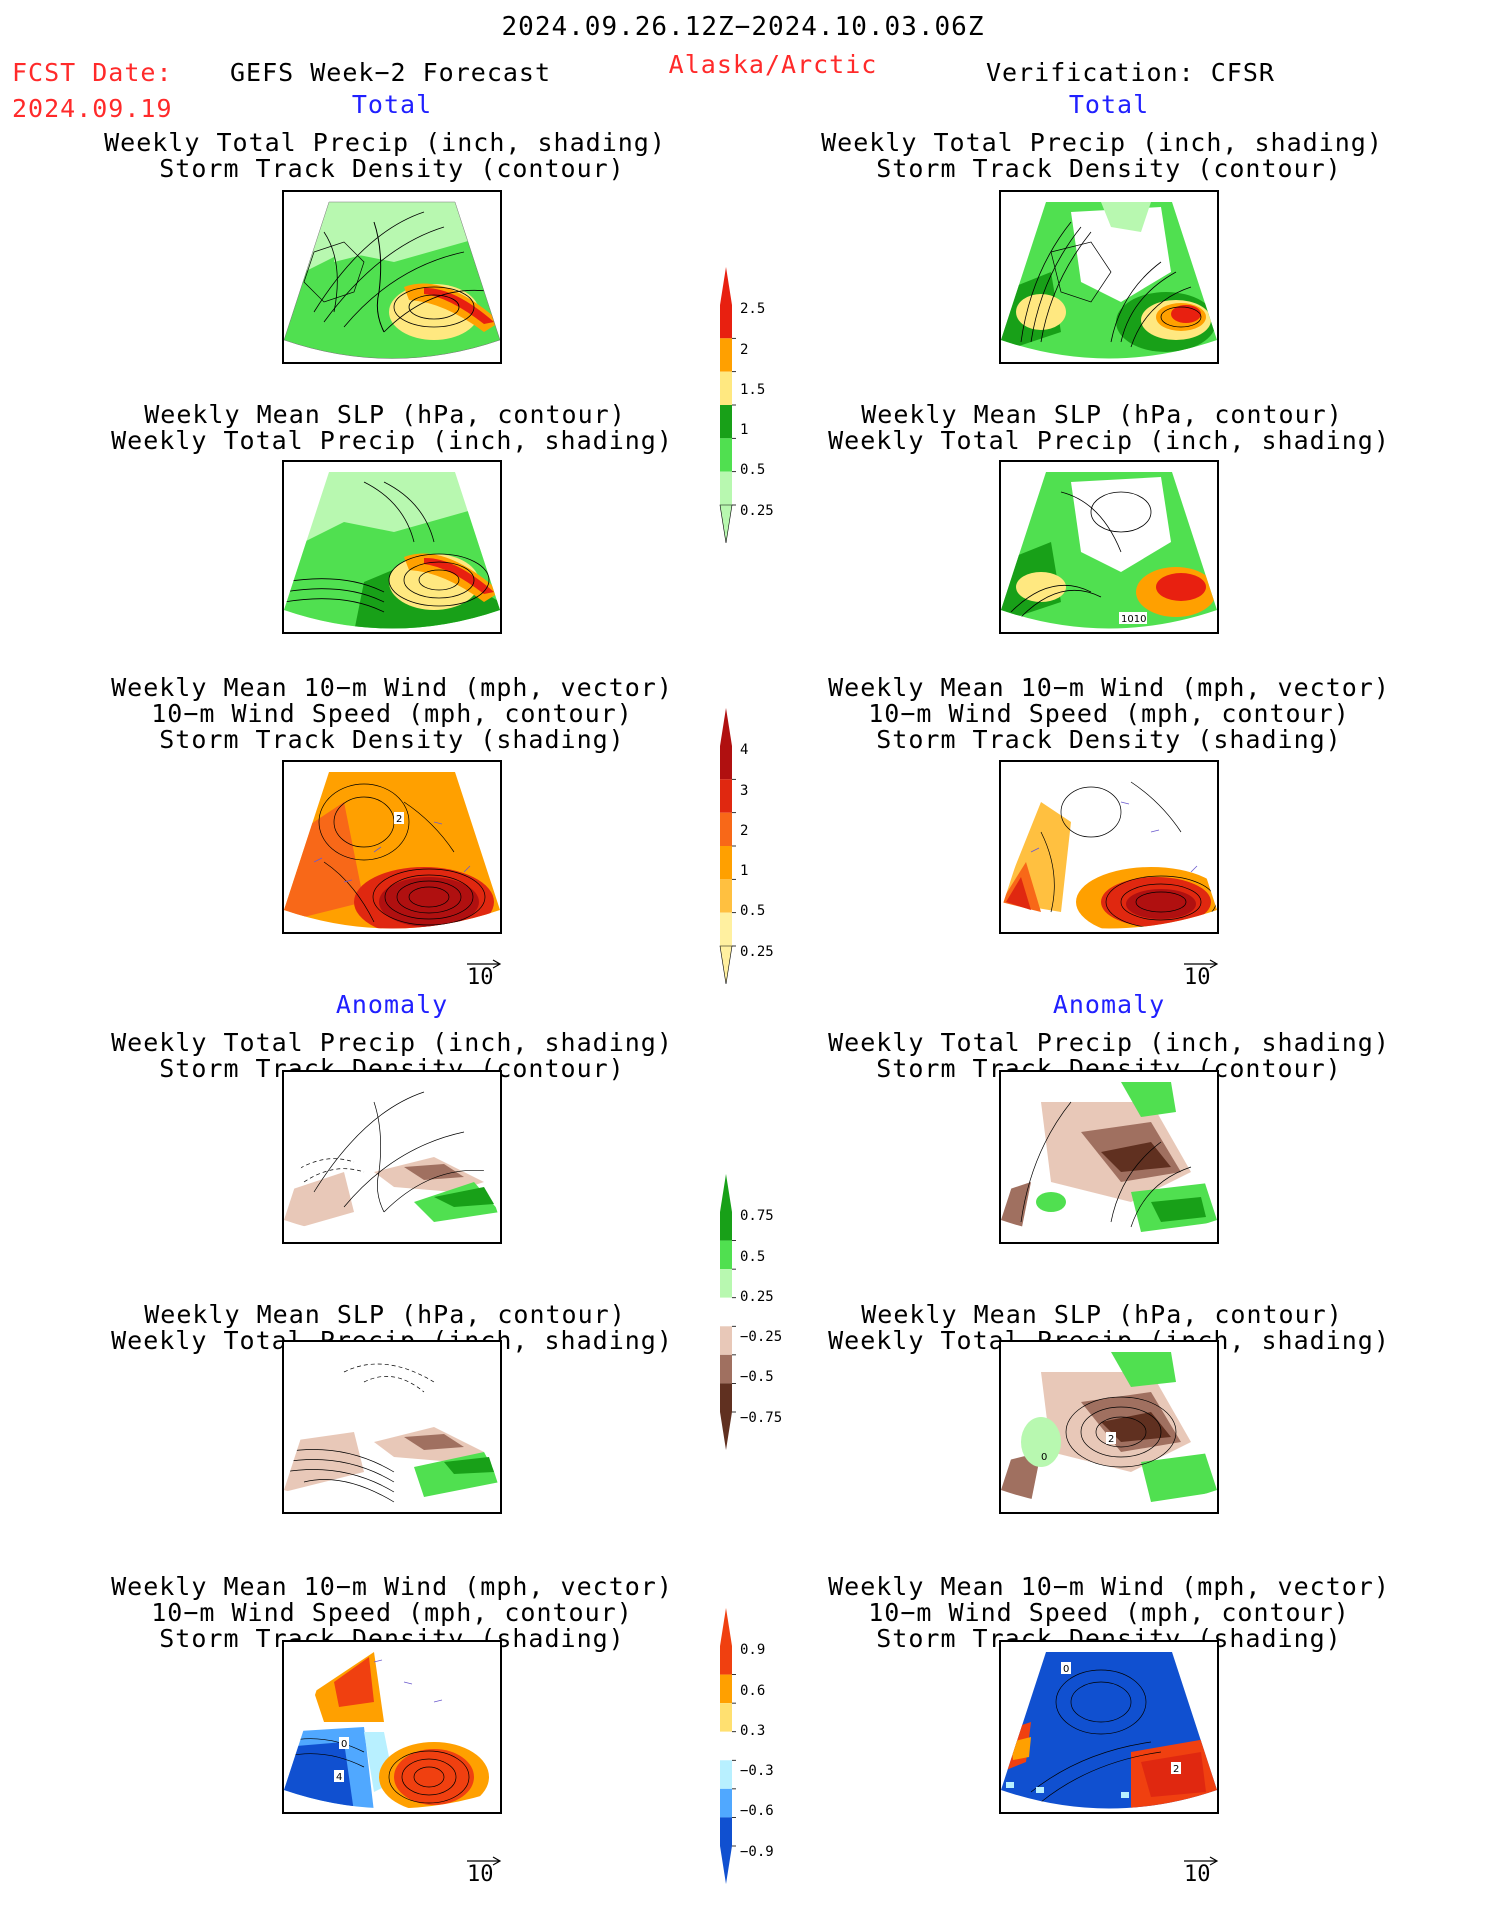 The height and width of the screenshot is (1925, 1487). I want to click on section-total-right: Total, so click(1109, 104).